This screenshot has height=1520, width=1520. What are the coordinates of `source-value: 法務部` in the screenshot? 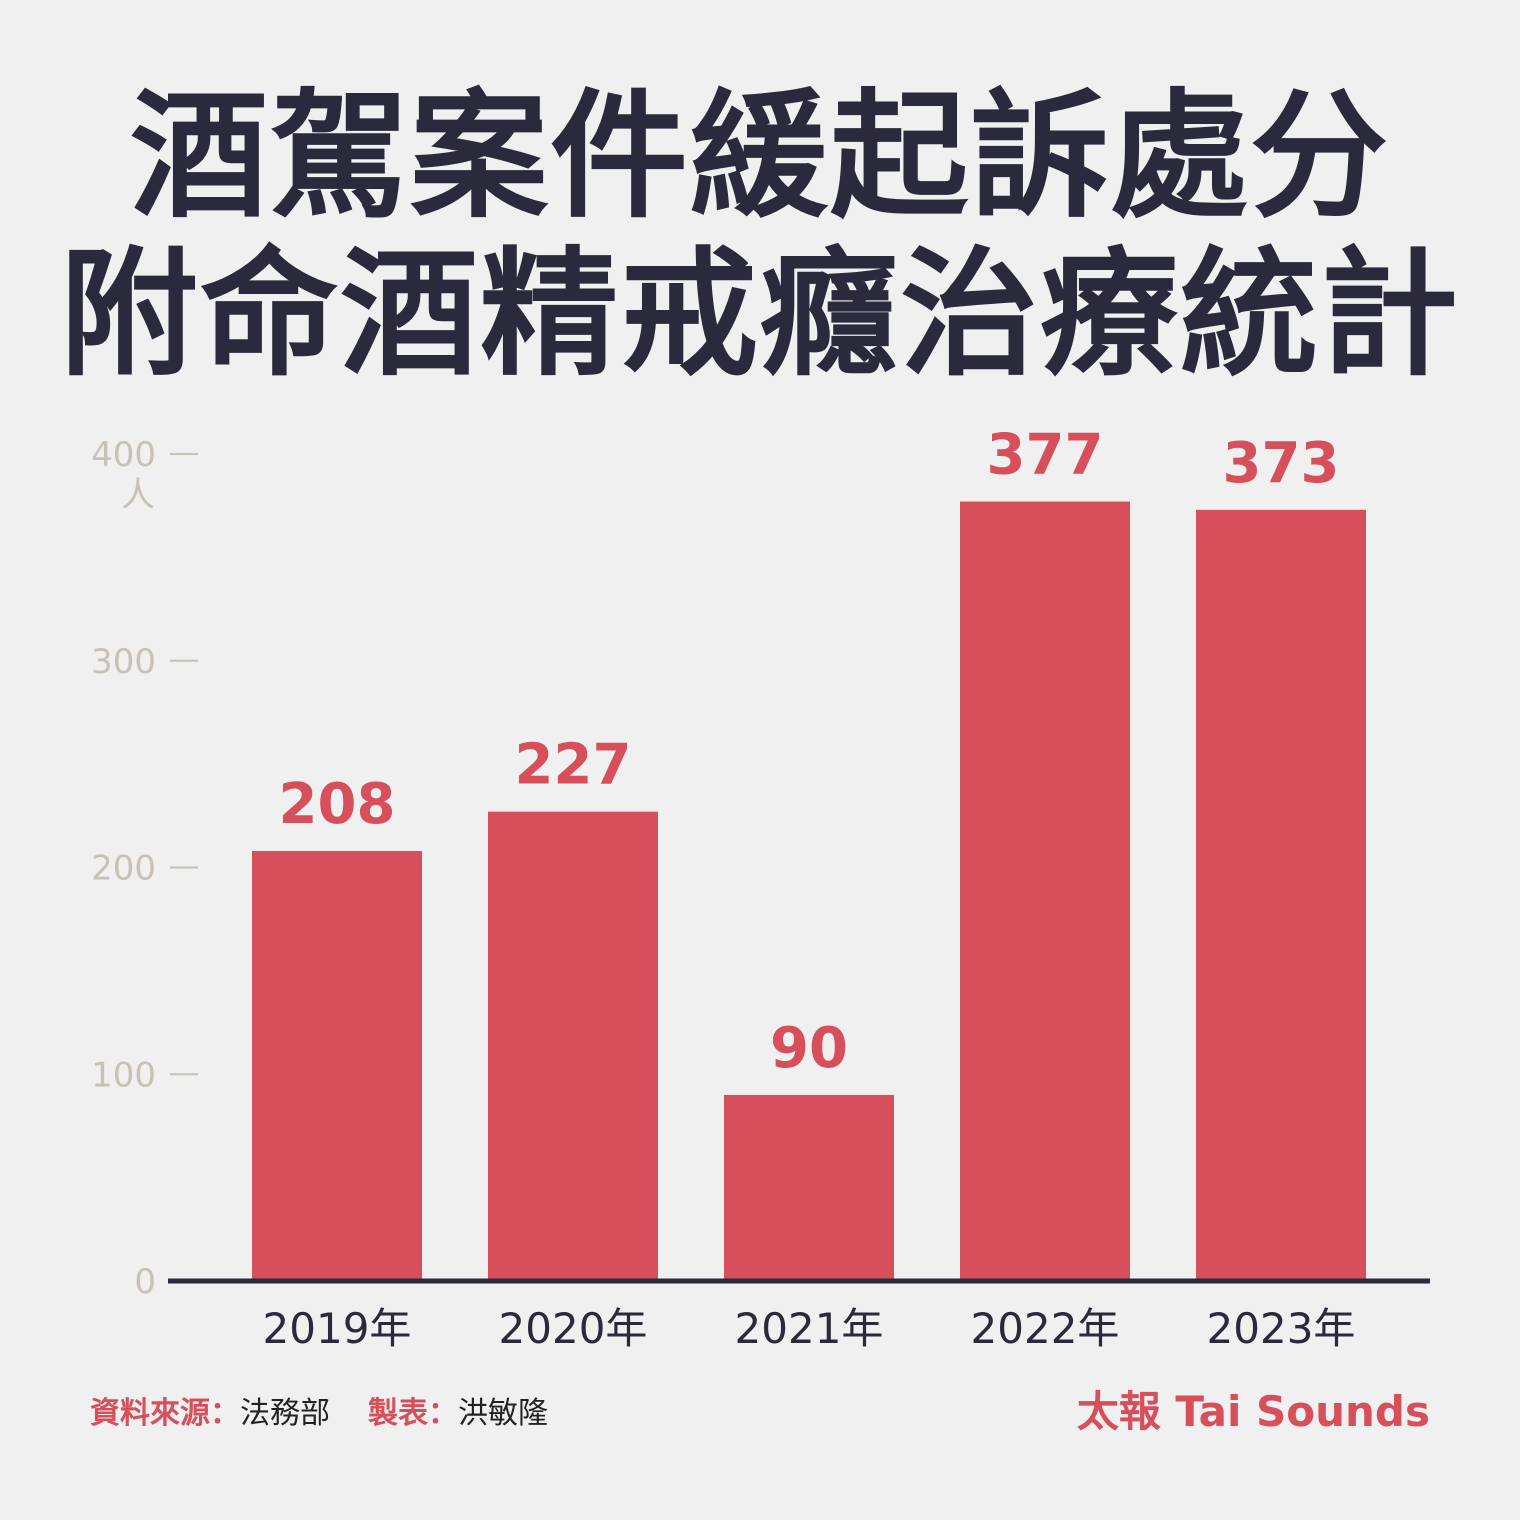 It's located at (285, 1413).